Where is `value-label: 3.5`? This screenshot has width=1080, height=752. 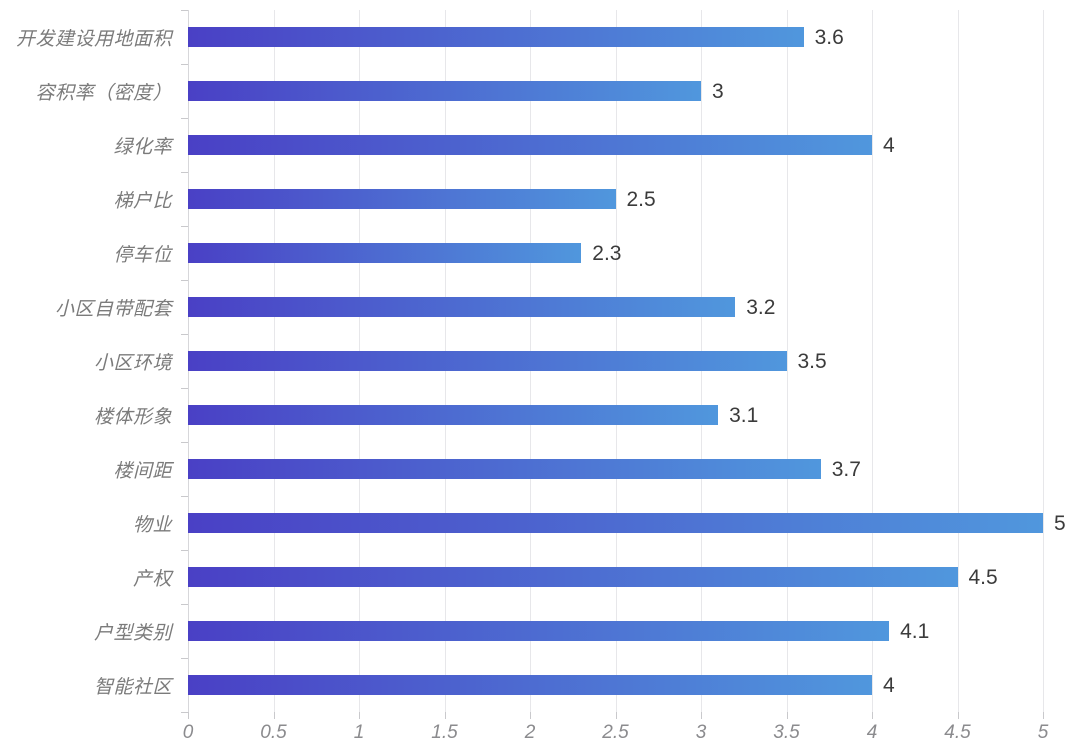
value-label: 3.5 is located at coordinates (812, 361).